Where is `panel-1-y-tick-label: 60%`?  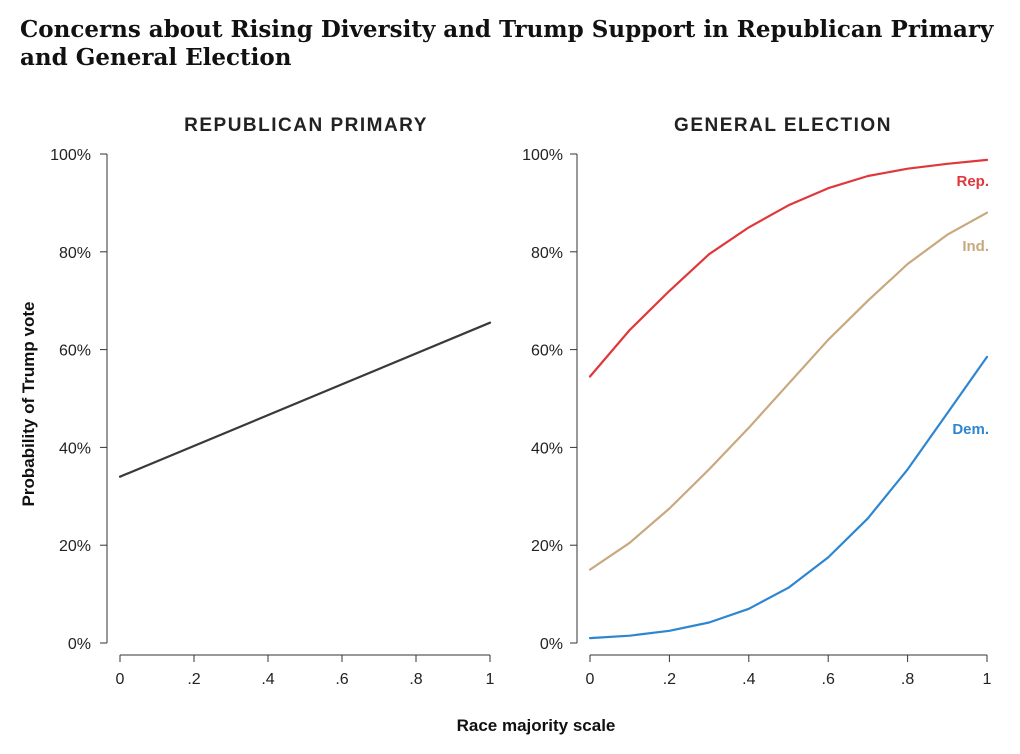
panel-1-y-tick-label: 60% is located at coordinates (75, 351).